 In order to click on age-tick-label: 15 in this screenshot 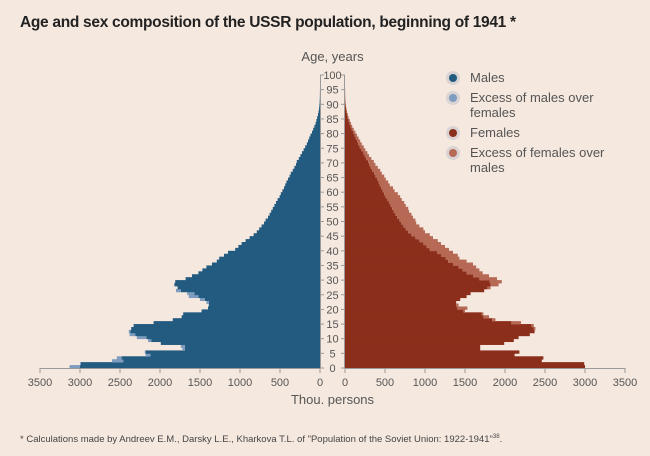, I will do `click(332, 325)`.